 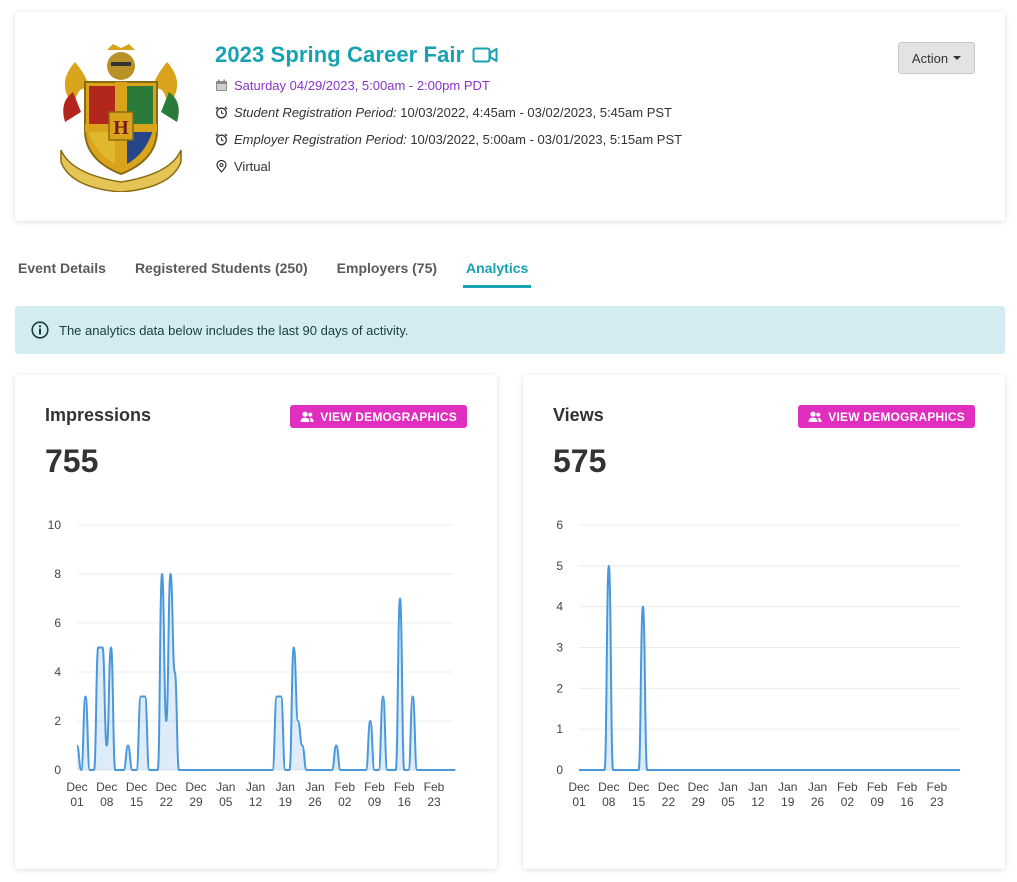 I want to click on x-tick-label-day: 05, so click(x=226, y=802).